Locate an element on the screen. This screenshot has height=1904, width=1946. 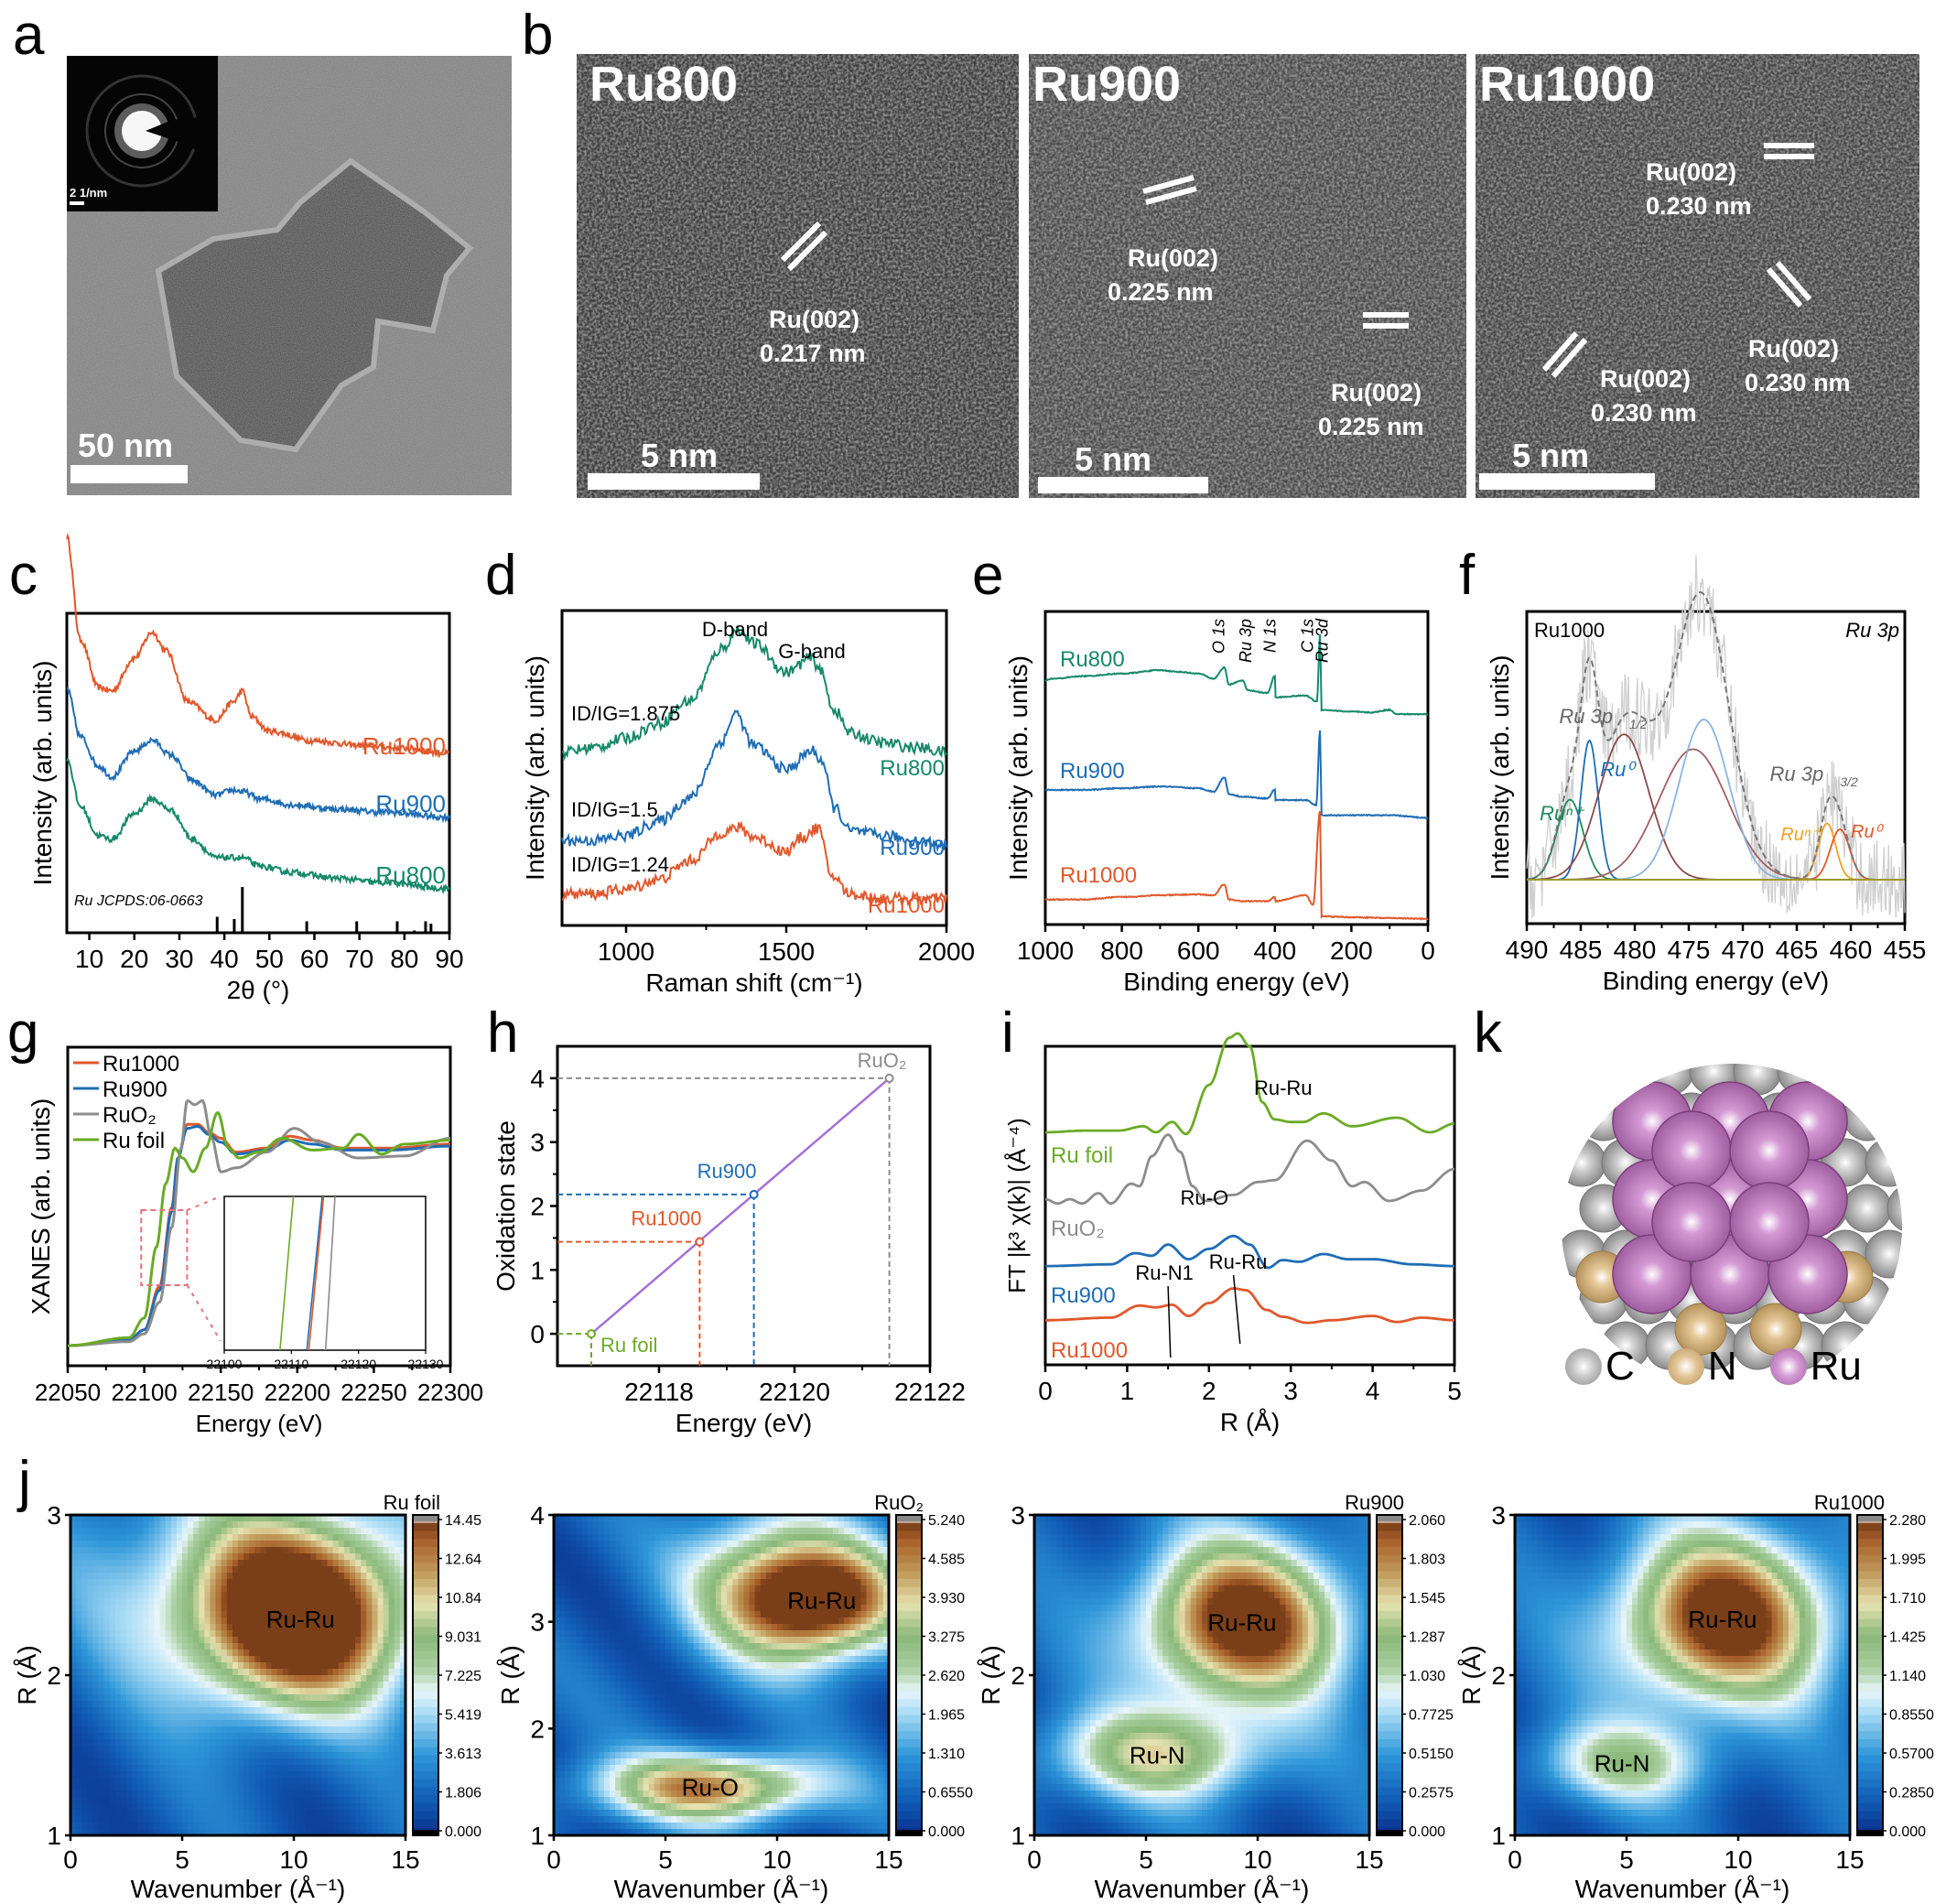
hrtem-title: Ru900 is located at coordinates (1106, 84).